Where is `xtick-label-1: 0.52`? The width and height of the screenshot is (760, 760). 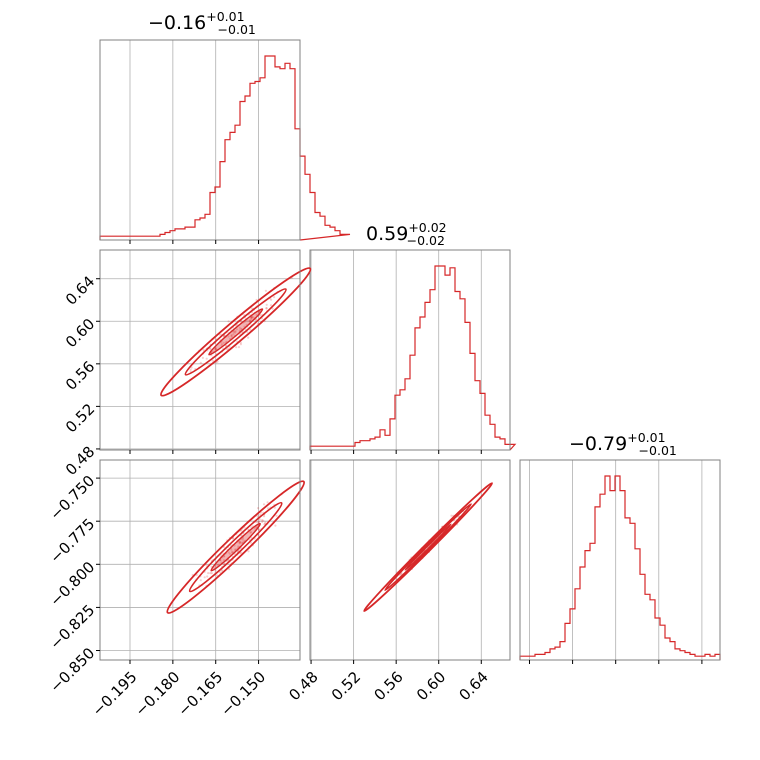 xtick-label-1: 0.52 is located at coordinates (346, 686).